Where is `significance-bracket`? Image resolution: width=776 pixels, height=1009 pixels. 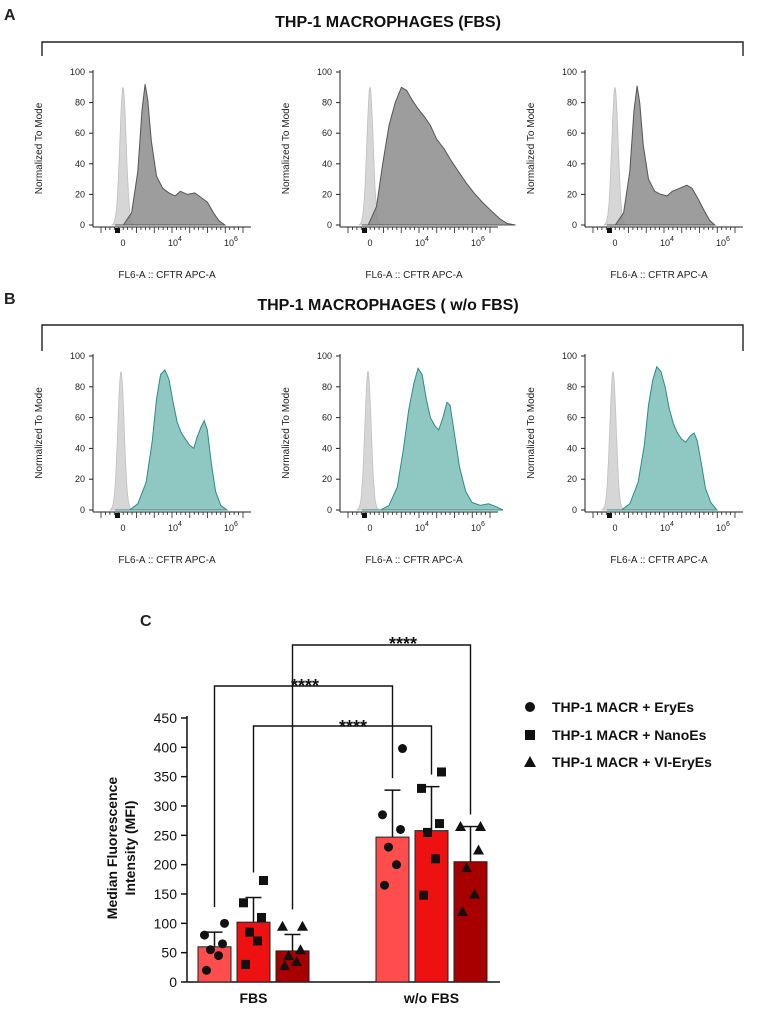 significance-bracket is located at coordinates (381, 777).